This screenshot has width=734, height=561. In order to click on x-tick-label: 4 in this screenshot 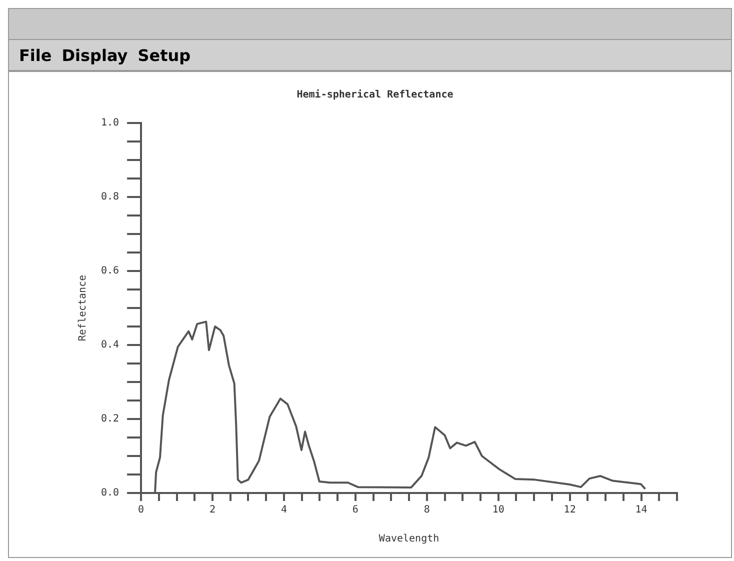, I will do `click(283, 510)`.